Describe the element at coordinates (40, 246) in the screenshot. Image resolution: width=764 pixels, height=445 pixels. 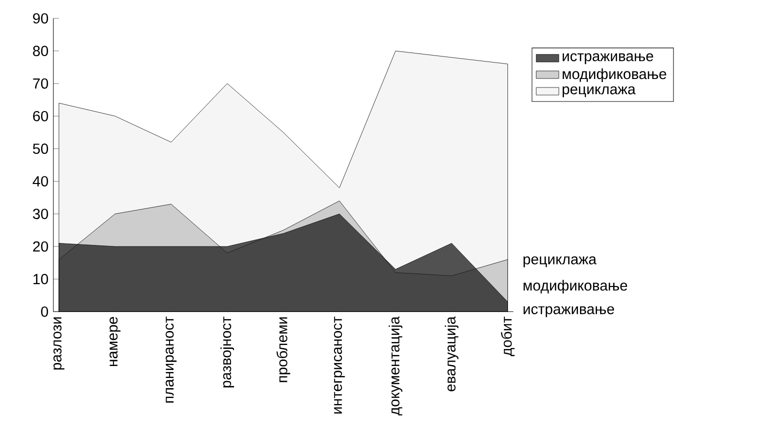
I see `y-tick-label: 20` at that location.